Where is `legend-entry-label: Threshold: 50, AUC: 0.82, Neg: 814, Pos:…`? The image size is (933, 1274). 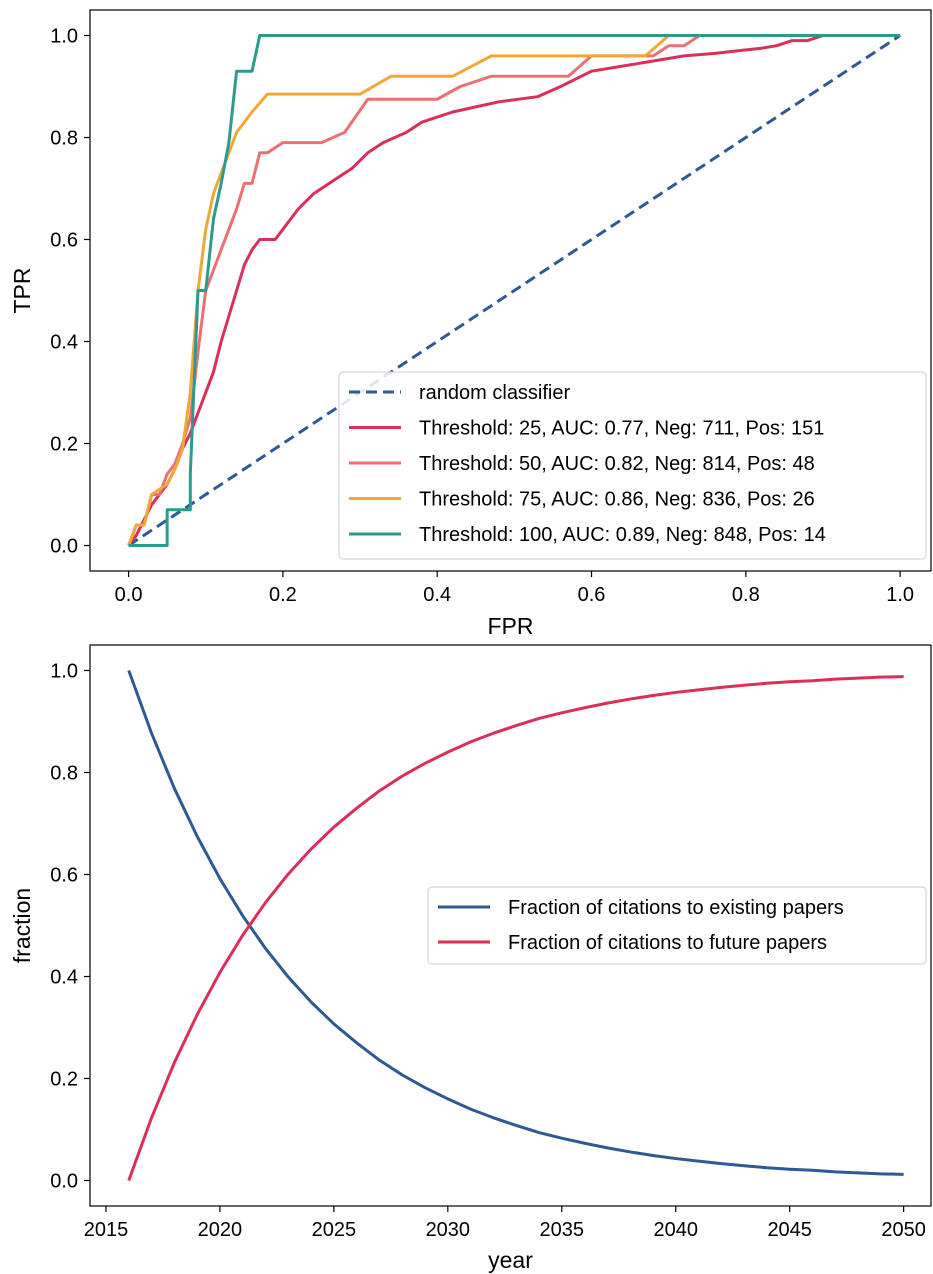 legend-entry-label: Threshold: 50, AUC: 0.82, Neg: 814, Pos:… is located at coordinates (617, 464).